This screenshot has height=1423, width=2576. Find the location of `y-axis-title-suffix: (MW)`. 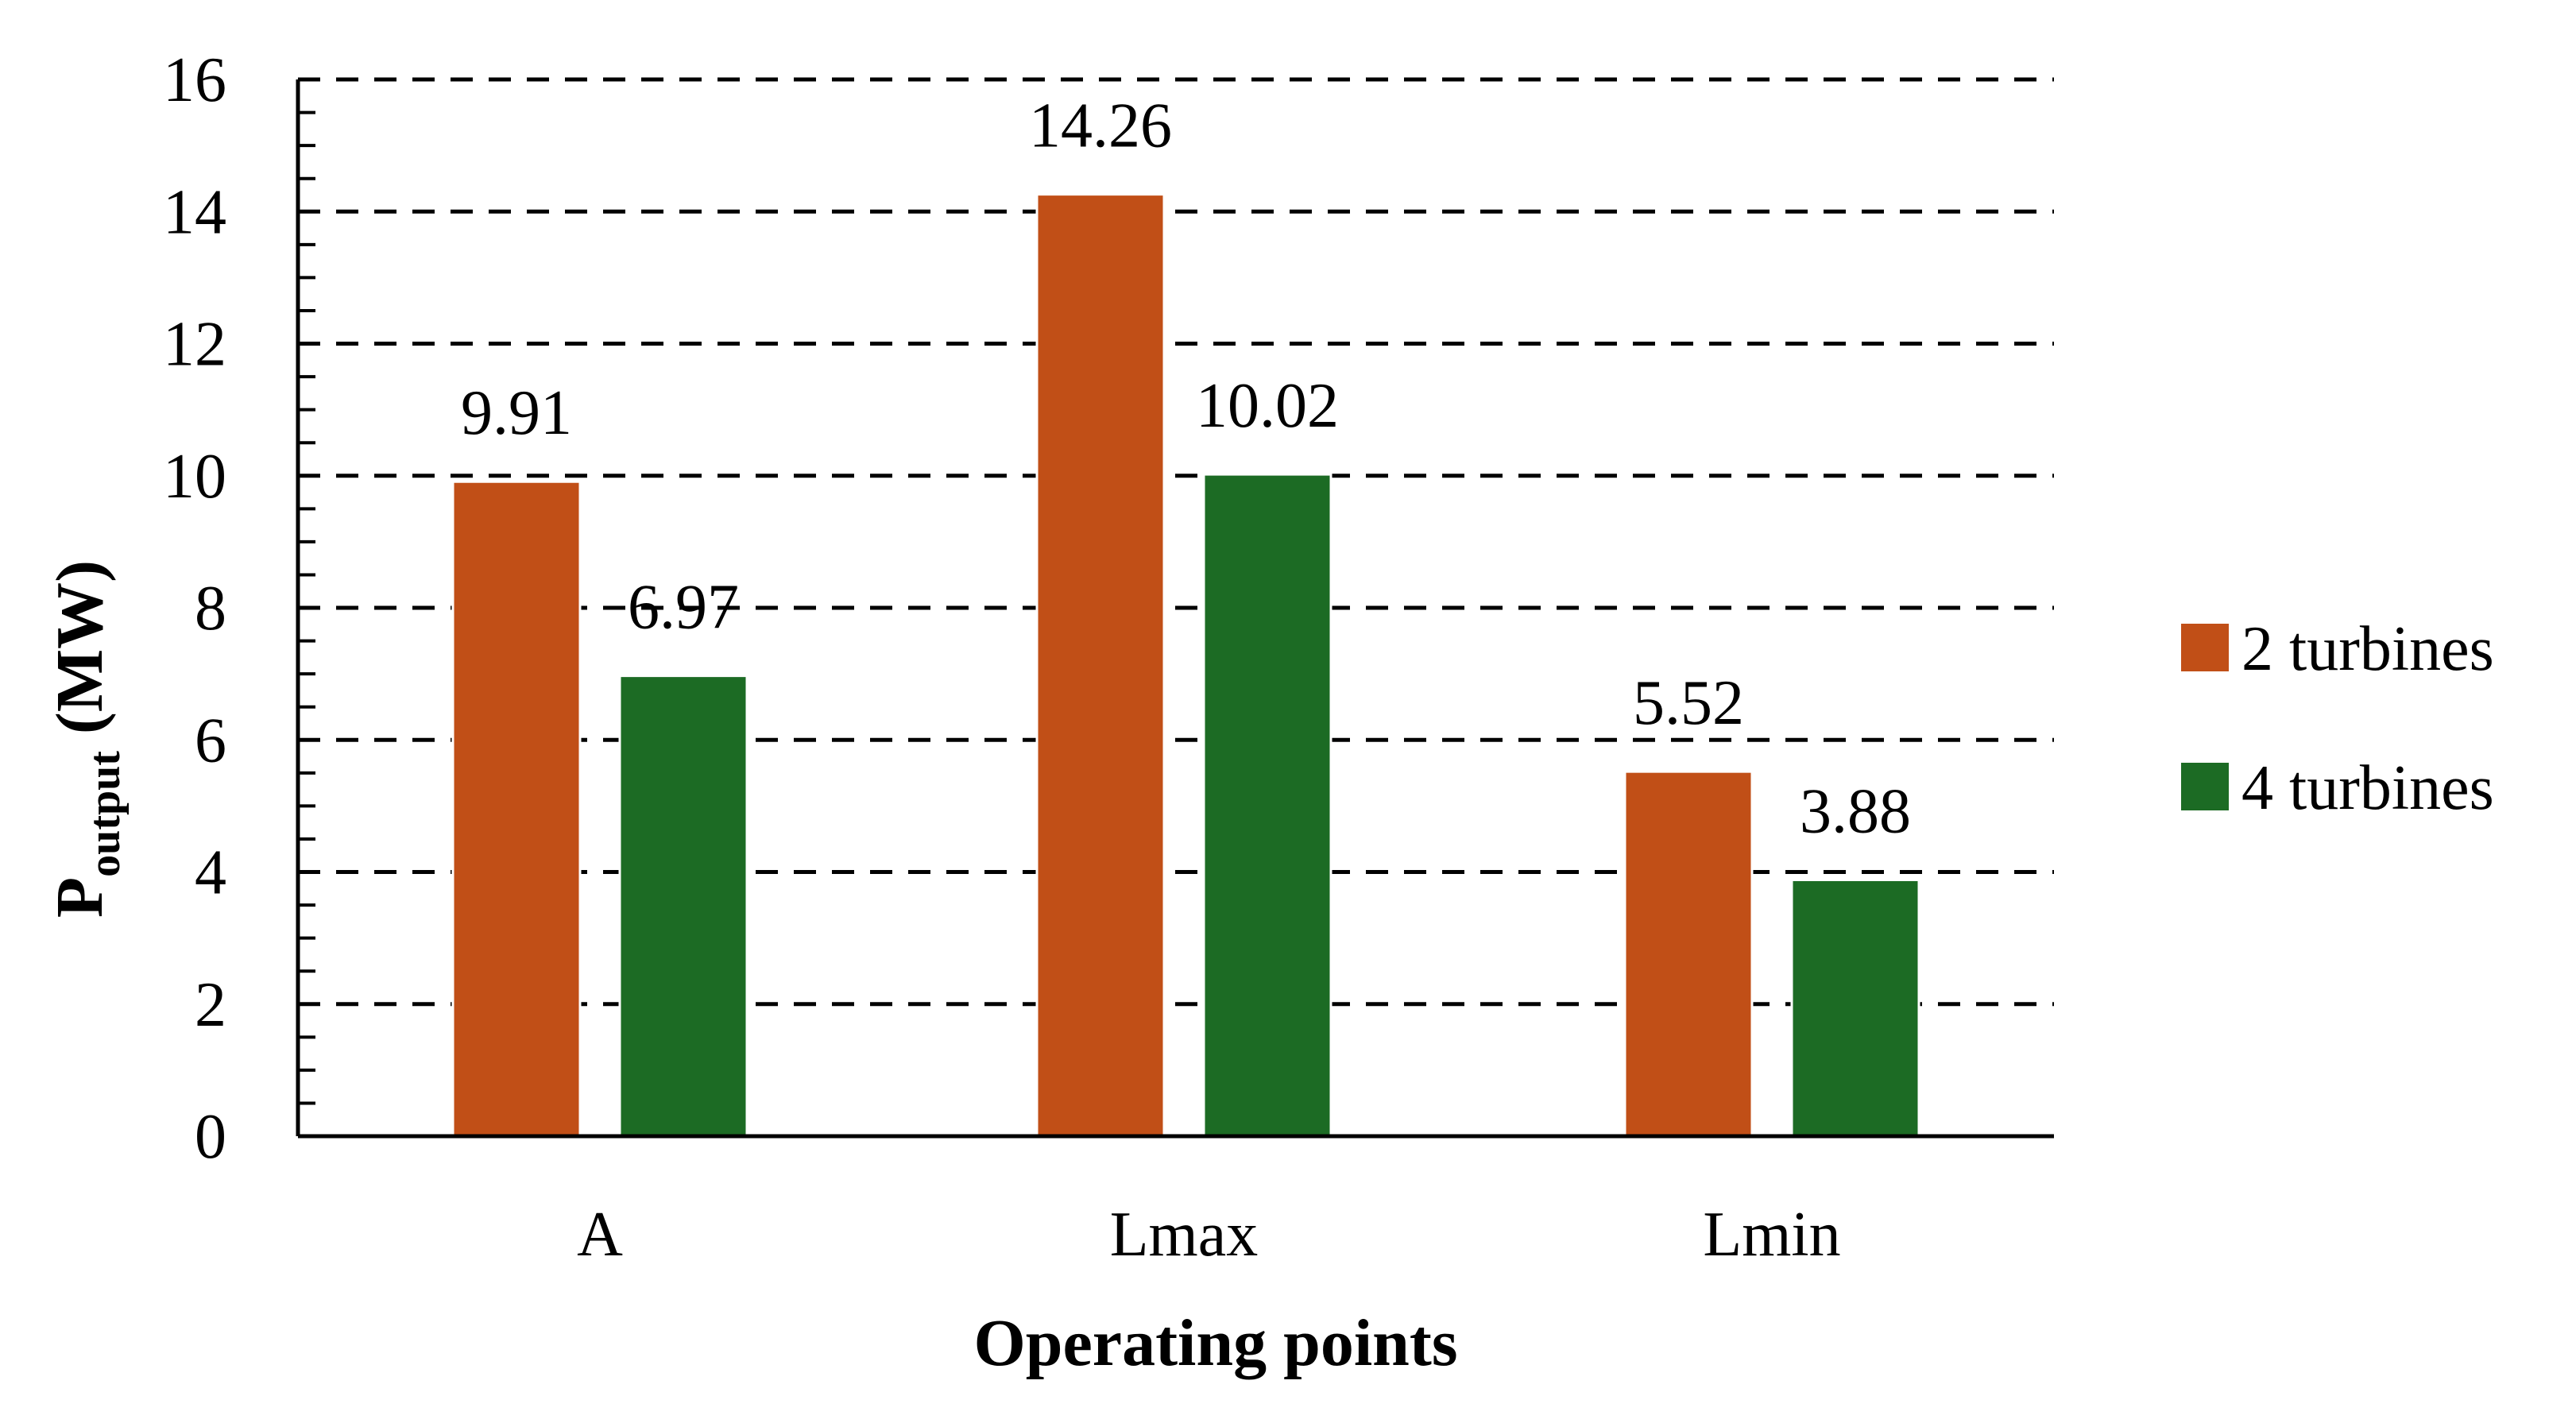

y-axis-title-suffix: (MW) is located at coordinates (80, 655).